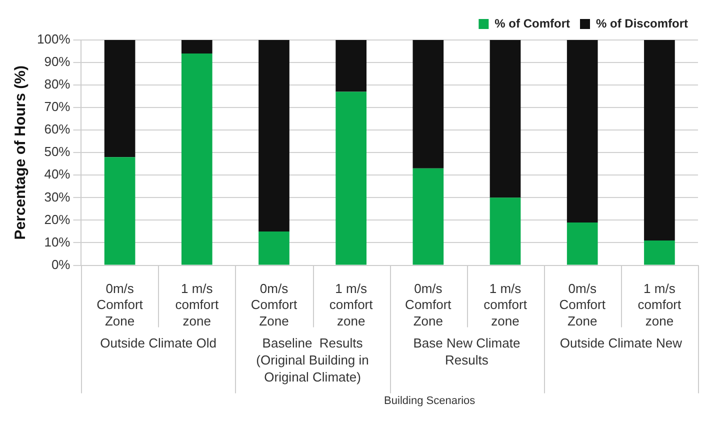 This screenshot has height=442, width=717. I want to click on y-tick-label: 40%, so click(57, 174).